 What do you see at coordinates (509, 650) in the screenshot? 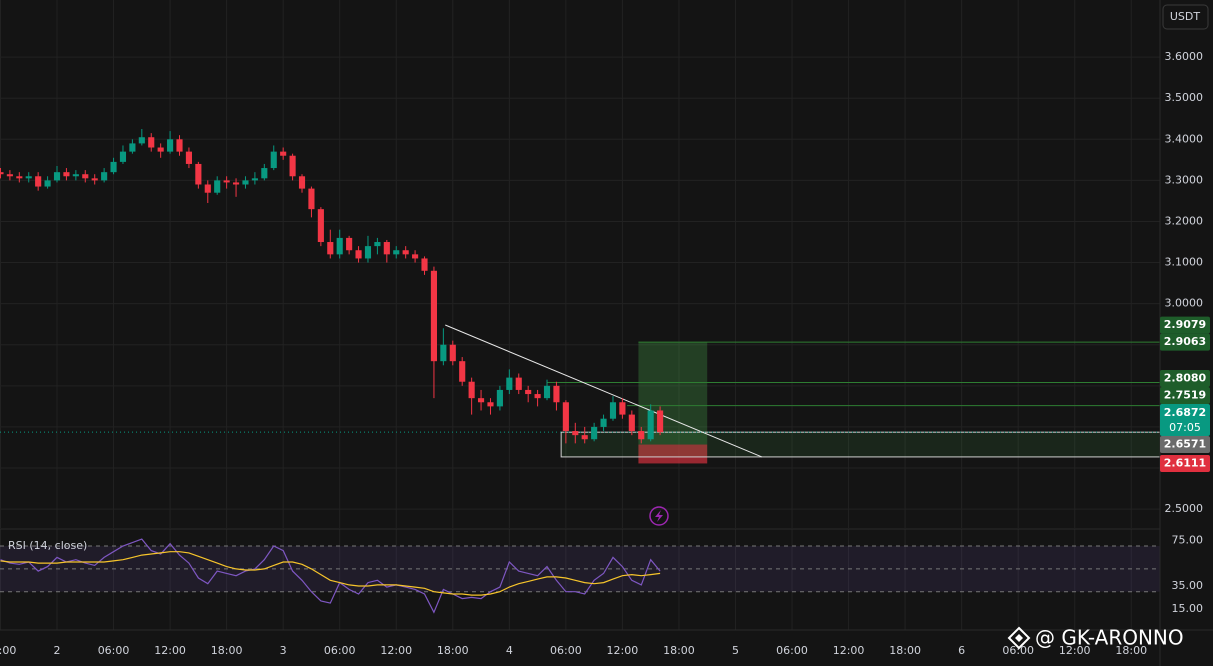
I see `x-tick-label: 4` at bounding box center [509, 650].